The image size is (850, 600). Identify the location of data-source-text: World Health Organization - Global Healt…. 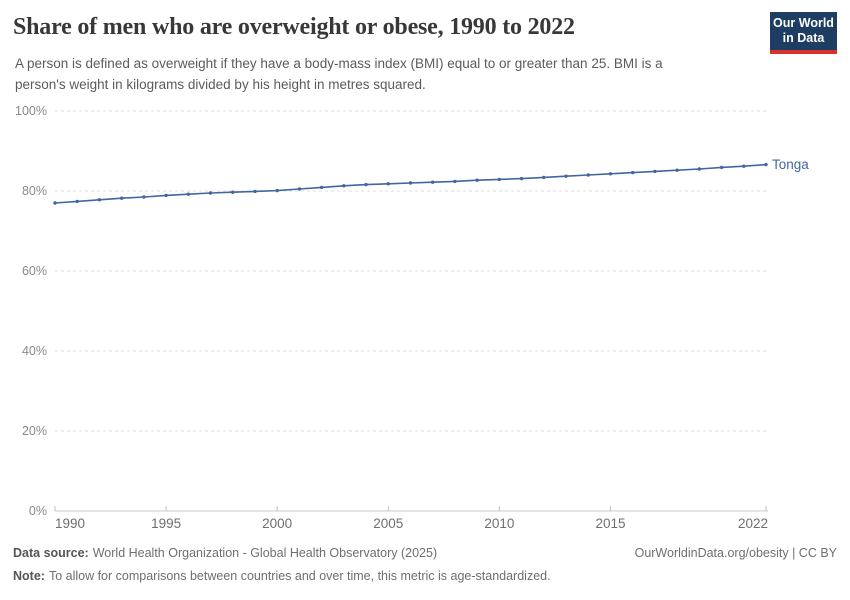
(265, 553).